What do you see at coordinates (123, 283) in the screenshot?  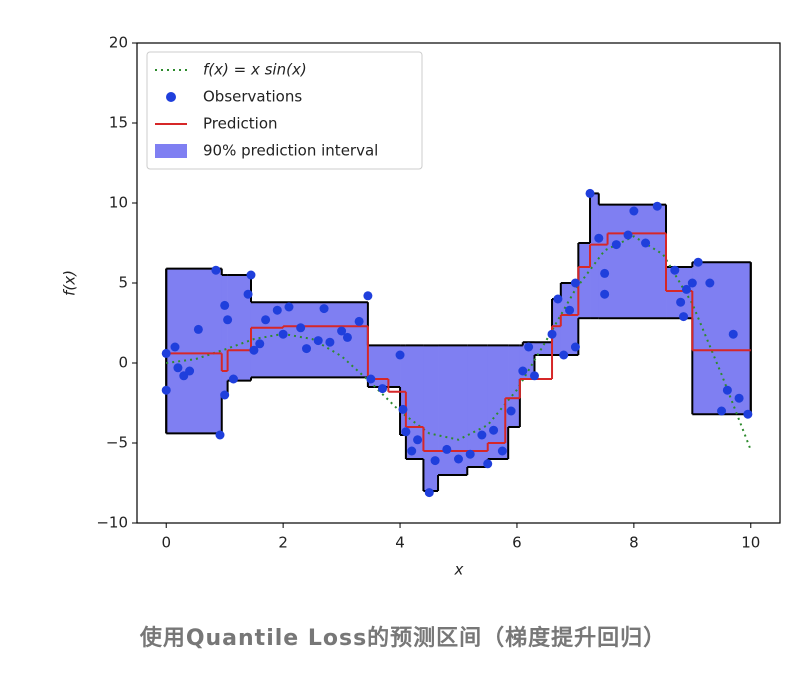 I see `y-tick-label: 5` at bounding box center [123, 283].